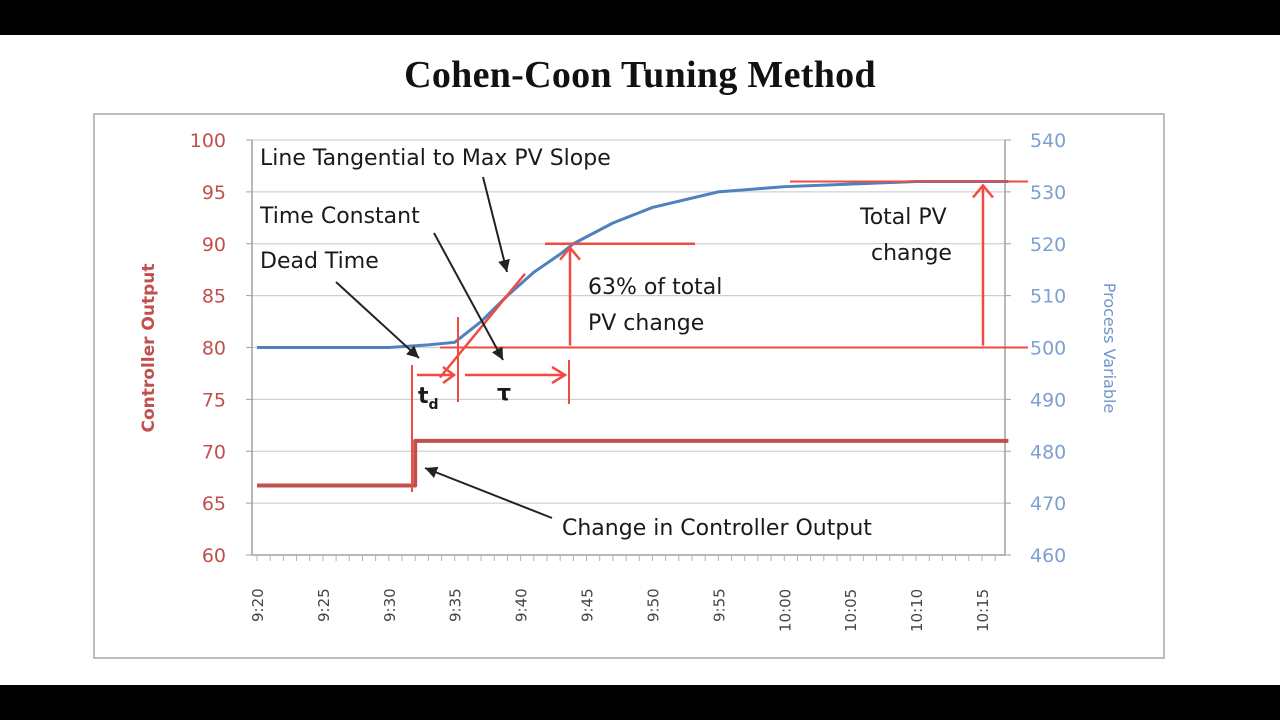 This screenshot has width=1280, height=720. I want to click on time-constant-arrow-head, so click(497, 353).